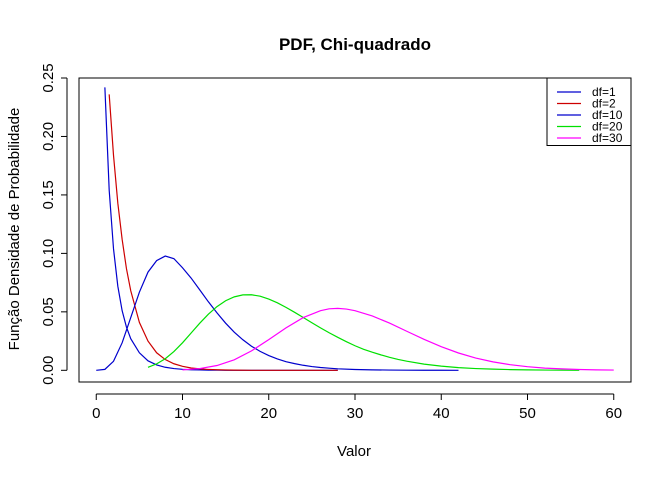 Image resolution: width=672 pixels, height=480 pixels. What do you see at coordinates (48, 77) in the screenshot?
I see `y-tick-label: 0.25` at bounding box center [48, 77].